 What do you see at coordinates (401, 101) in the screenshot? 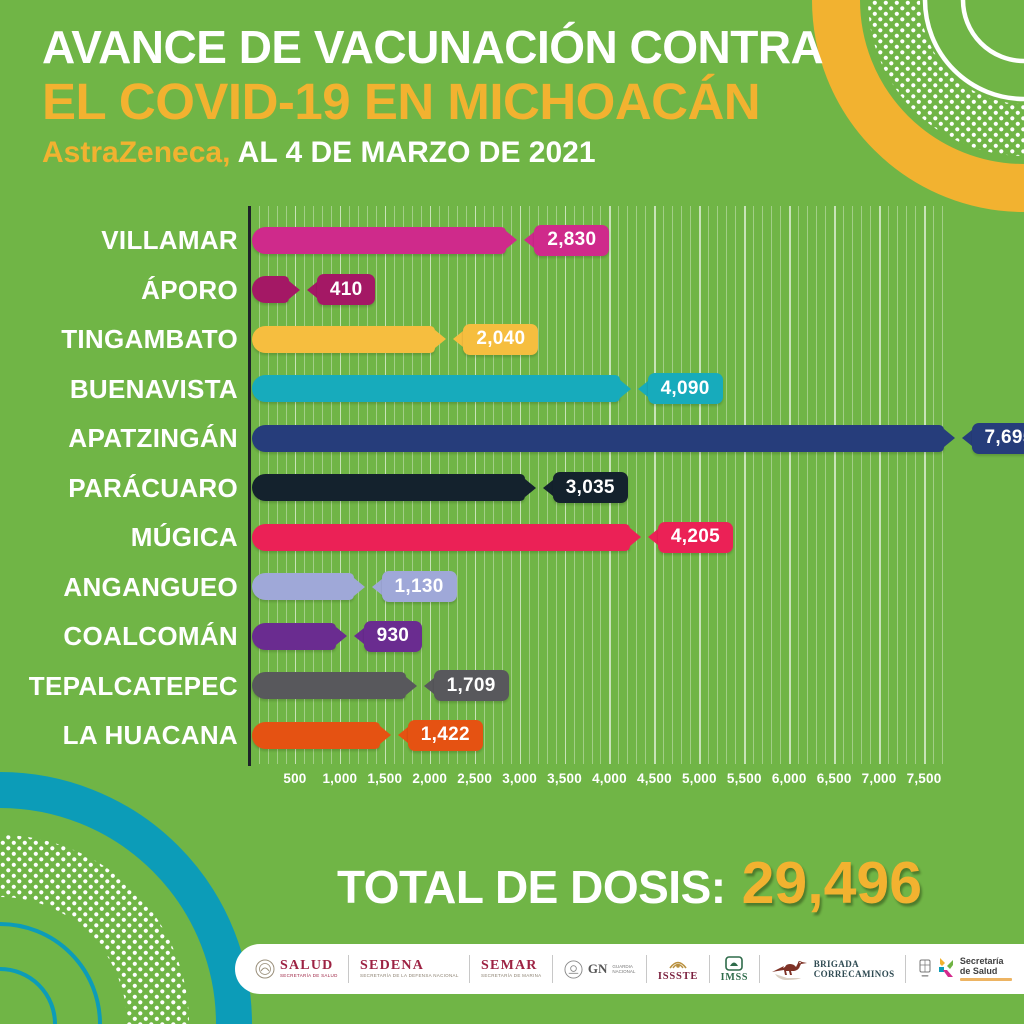
I see `page-title-line2: EL COVID-19 EN MICHOACÁN` at bounding box center [401, 101].